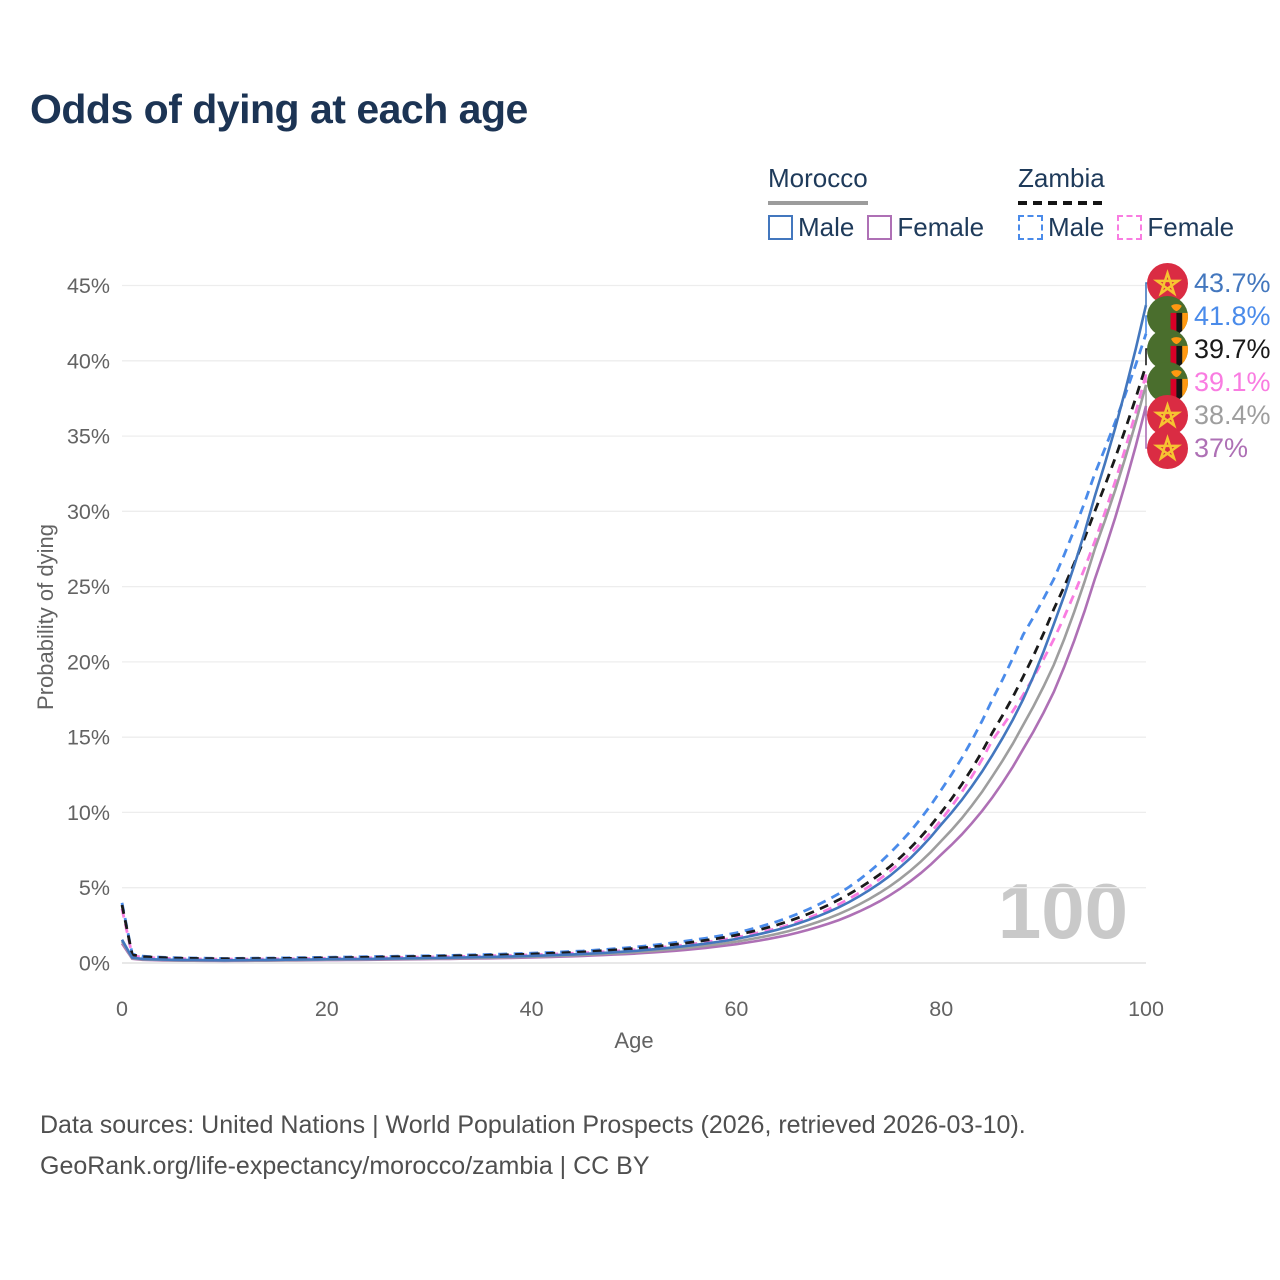  Describe the element at coordinates (1132, 203) in the screenshot. I see `legend-group-zambia: Zambia Male Female` at that location.